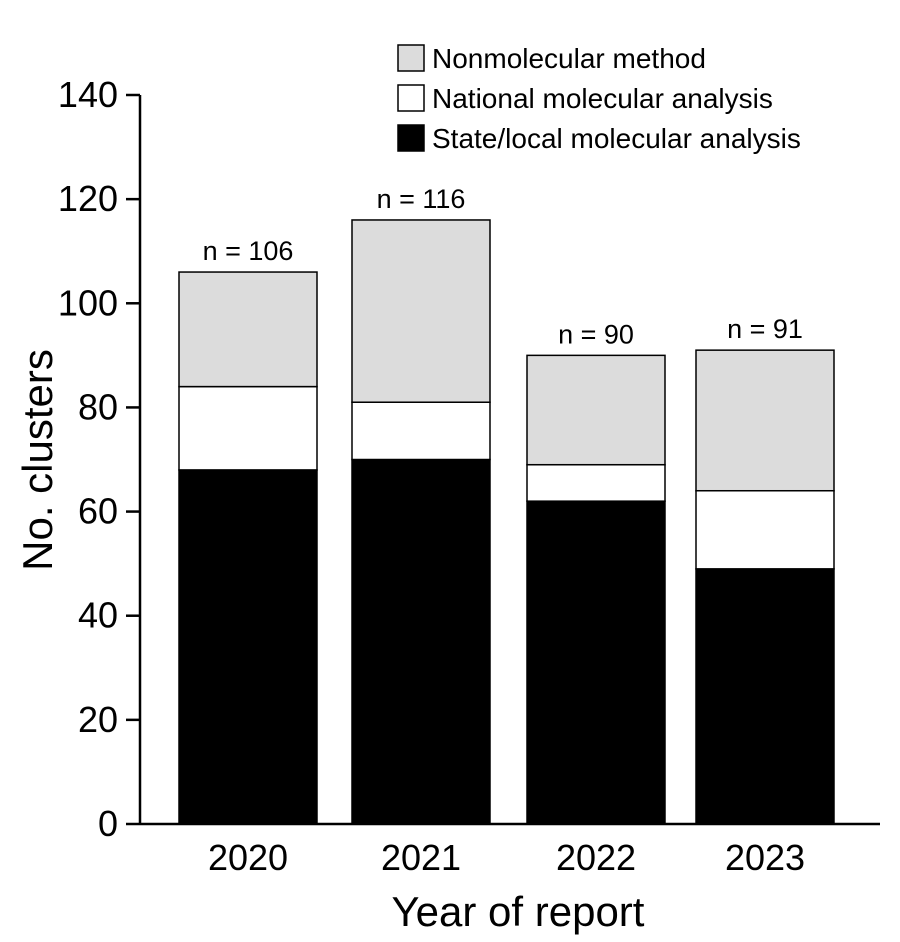 The image size is (900, 942). What do you see at coordinates (602, 98) in the screenshot?
I see `legend-label: National molecular analysis` at bounding box center [602, 98].